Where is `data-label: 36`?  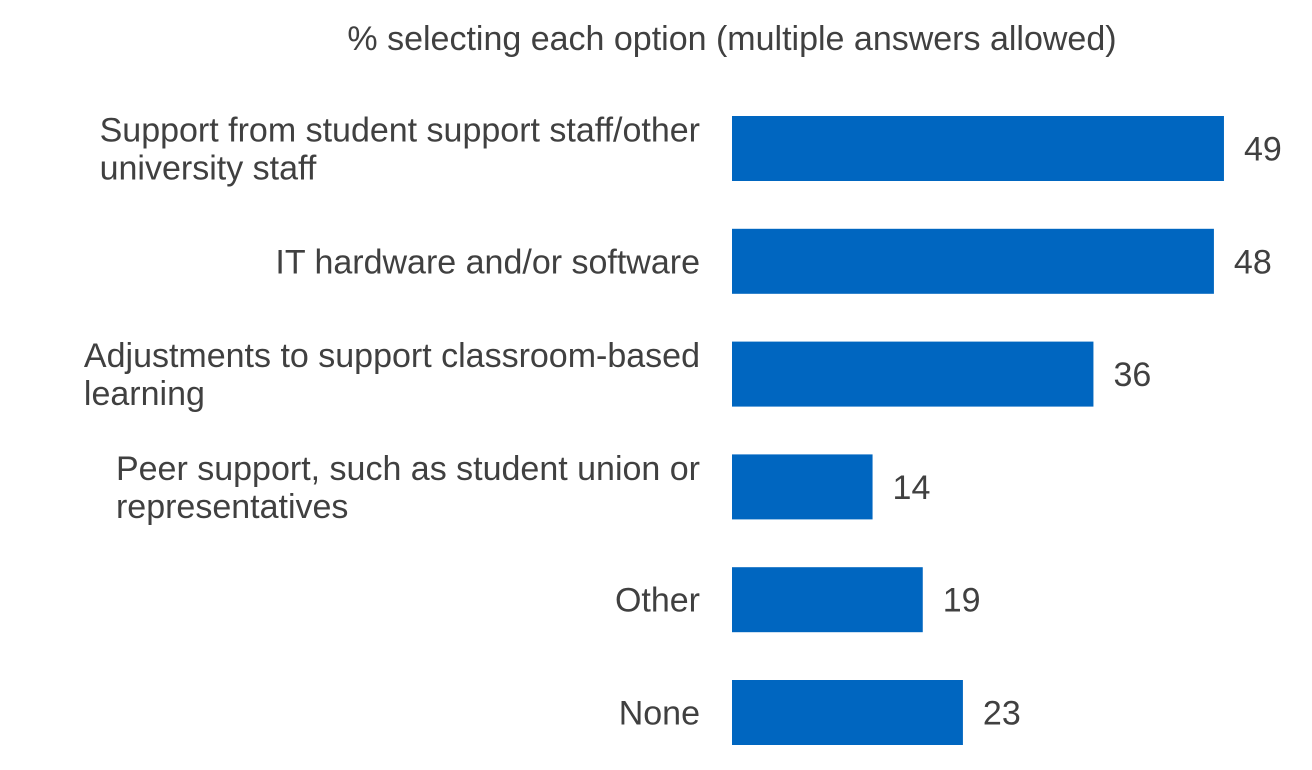
data-label: 36 is located at coordinates (1132, 375).